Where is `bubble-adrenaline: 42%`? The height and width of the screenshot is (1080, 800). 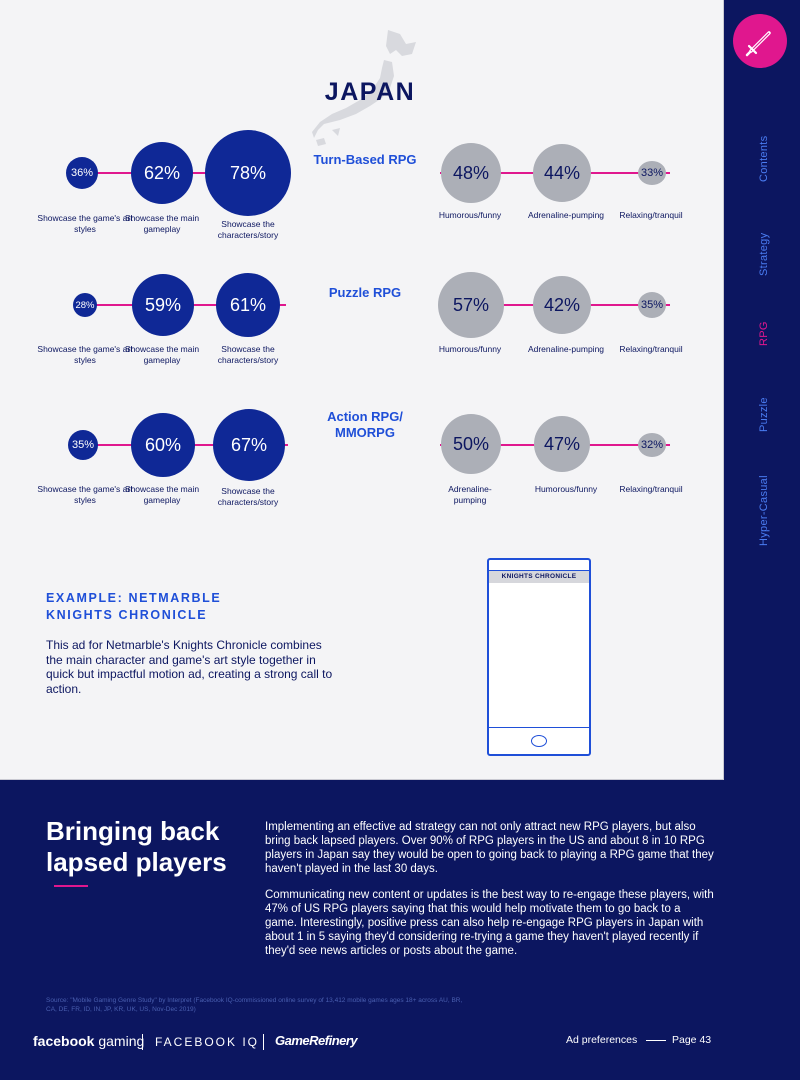 bubble-adrenaline: 42% is located at coordinates (562, 305).